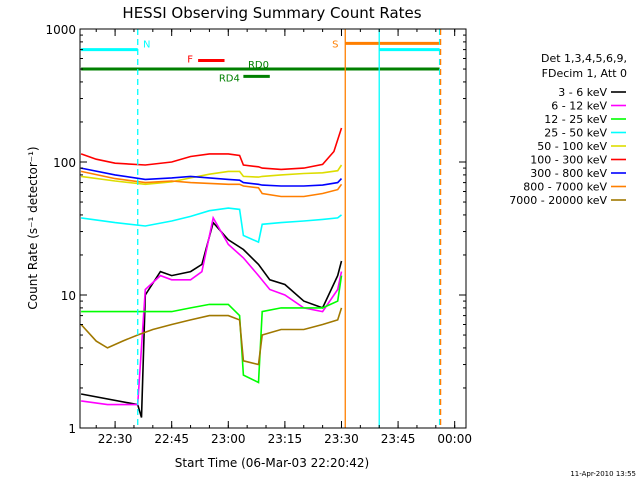 The image size is (640, 480). I want to click on flag-label-3: F, so click(190, 59).